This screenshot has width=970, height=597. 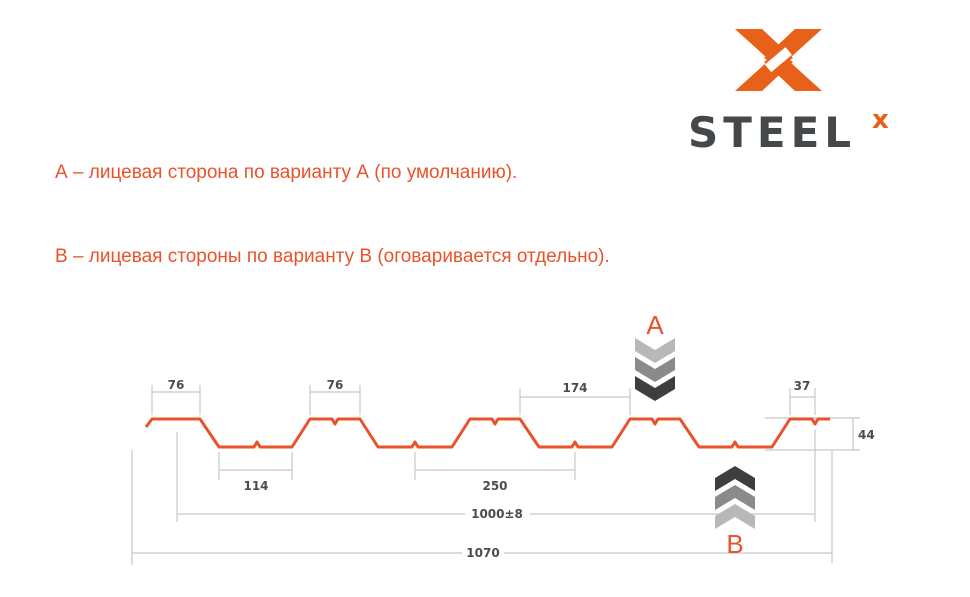 What do you see at coordinates (880, 120) in the screenshot?
I see `logo-superscript: x` at bounding box center [880, 120].